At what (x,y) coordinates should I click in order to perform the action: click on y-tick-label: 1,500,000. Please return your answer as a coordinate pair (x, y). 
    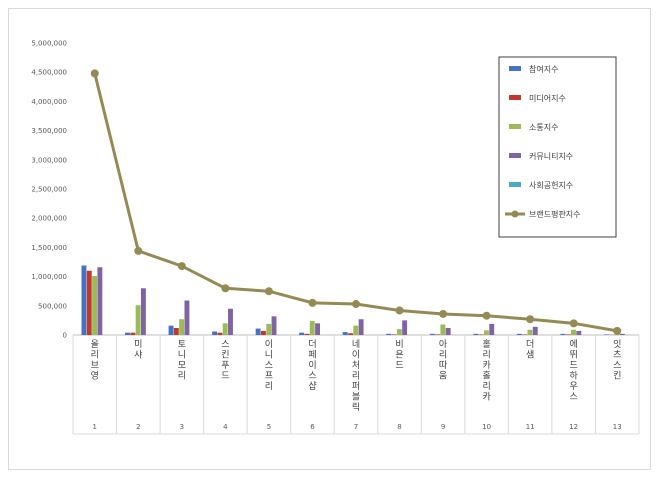
    Looking at the image, I should click on (49, 248).